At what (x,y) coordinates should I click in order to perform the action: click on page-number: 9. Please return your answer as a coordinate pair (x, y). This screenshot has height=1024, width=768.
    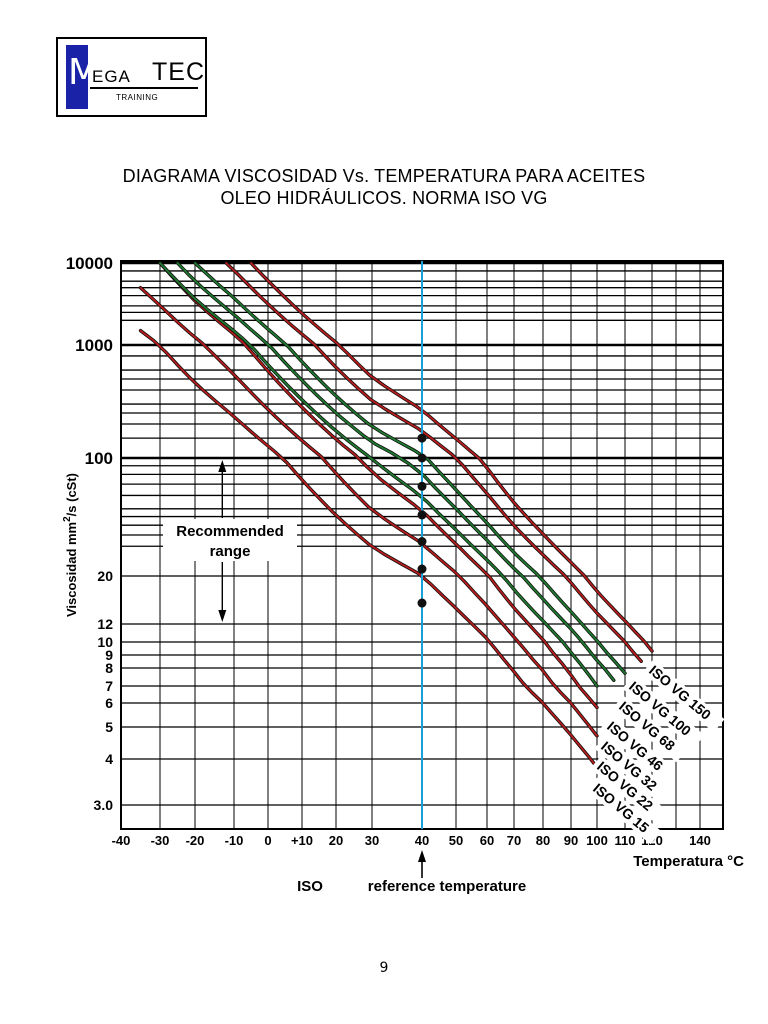
    Looking at the image, I should click on (384, 968).